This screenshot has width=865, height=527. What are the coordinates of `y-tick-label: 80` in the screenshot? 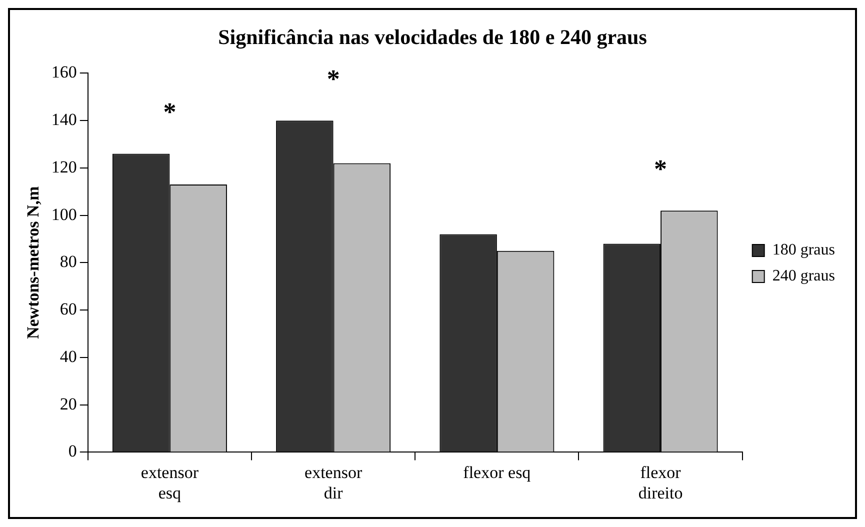 It's located at (68, 262).